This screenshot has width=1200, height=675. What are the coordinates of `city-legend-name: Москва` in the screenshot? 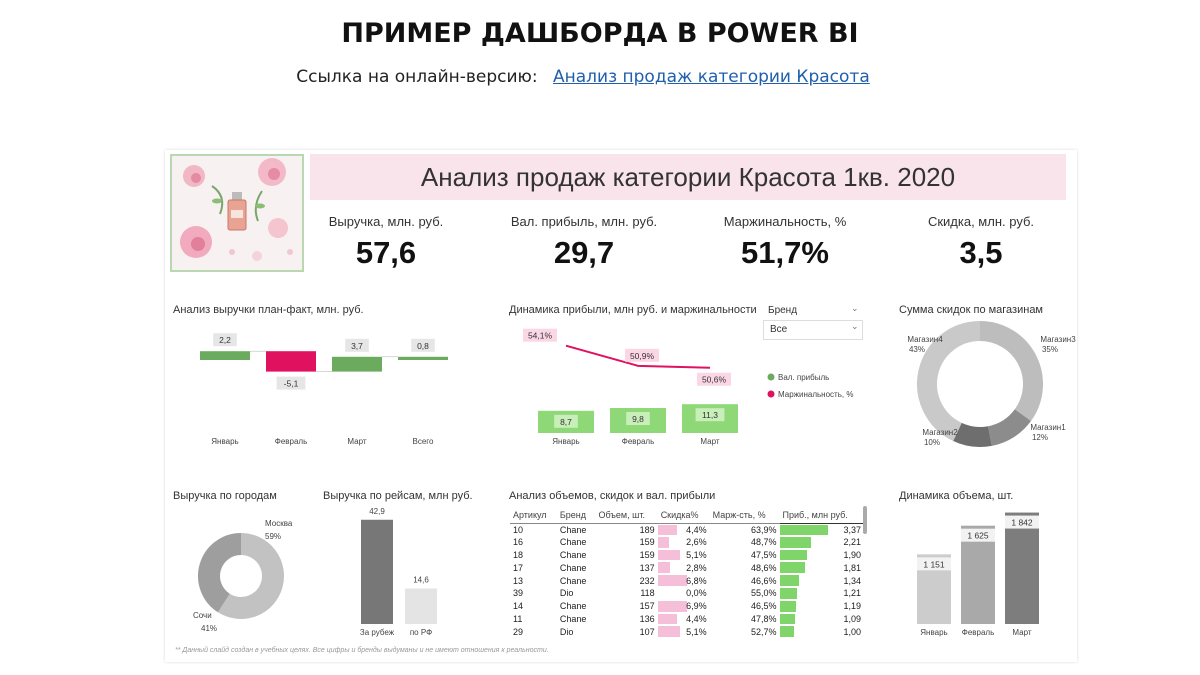 It's located at (279, 523).